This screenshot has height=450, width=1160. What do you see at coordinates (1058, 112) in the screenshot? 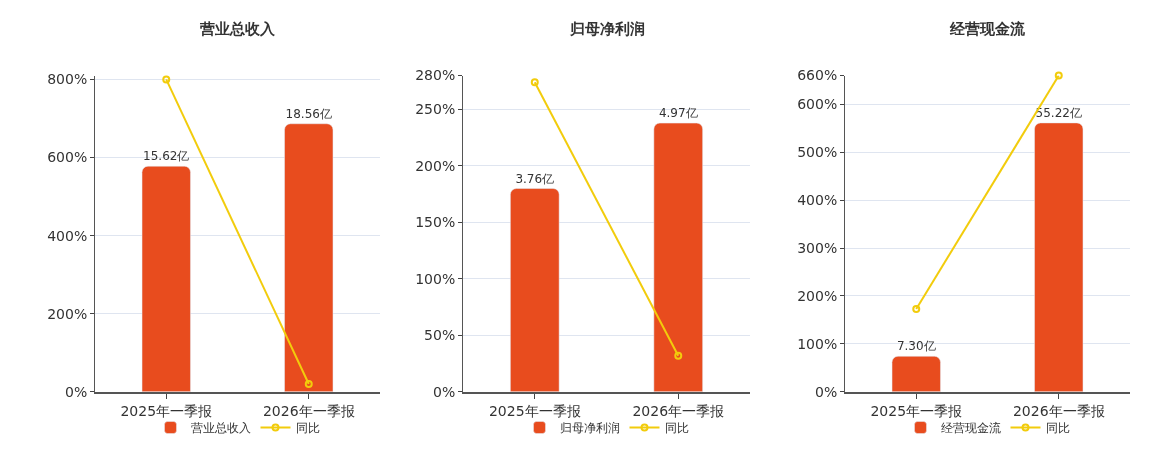
I see `data-label: 55.22亿` at bounding box center [1058, 112].